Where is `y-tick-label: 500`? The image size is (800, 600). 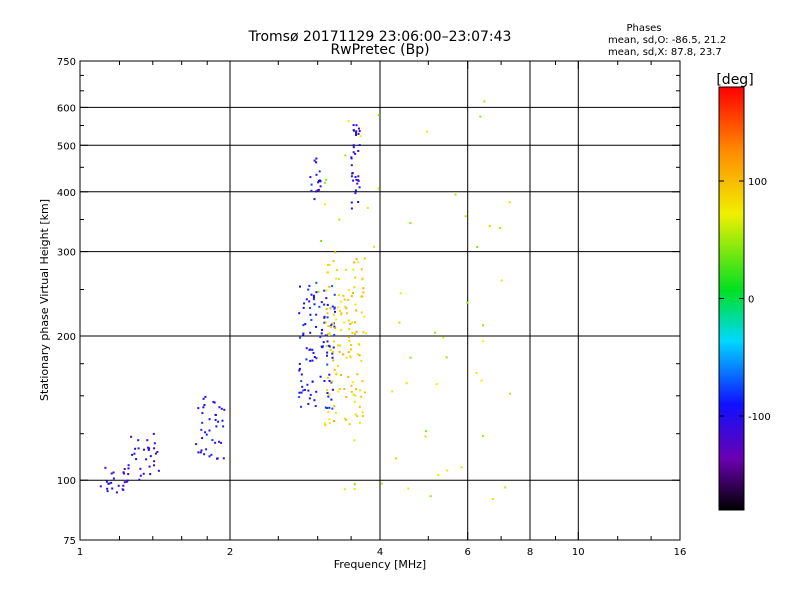
y-tick-label: 500 is located at coordinates (66, 146).